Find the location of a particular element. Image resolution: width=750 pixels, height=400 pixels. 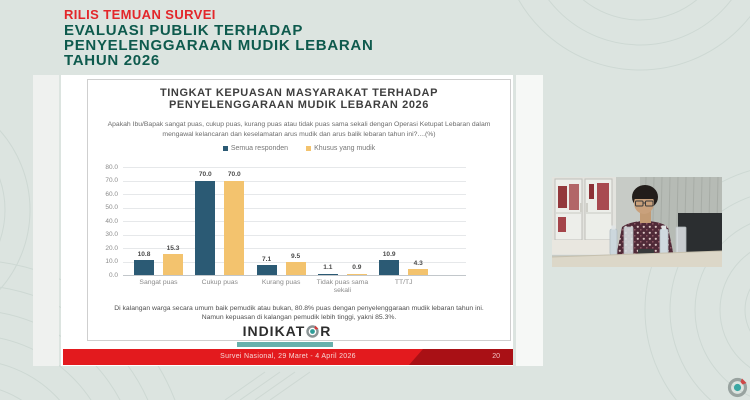

bar-value-label: 7.1 is located at coordinates (267, 259).